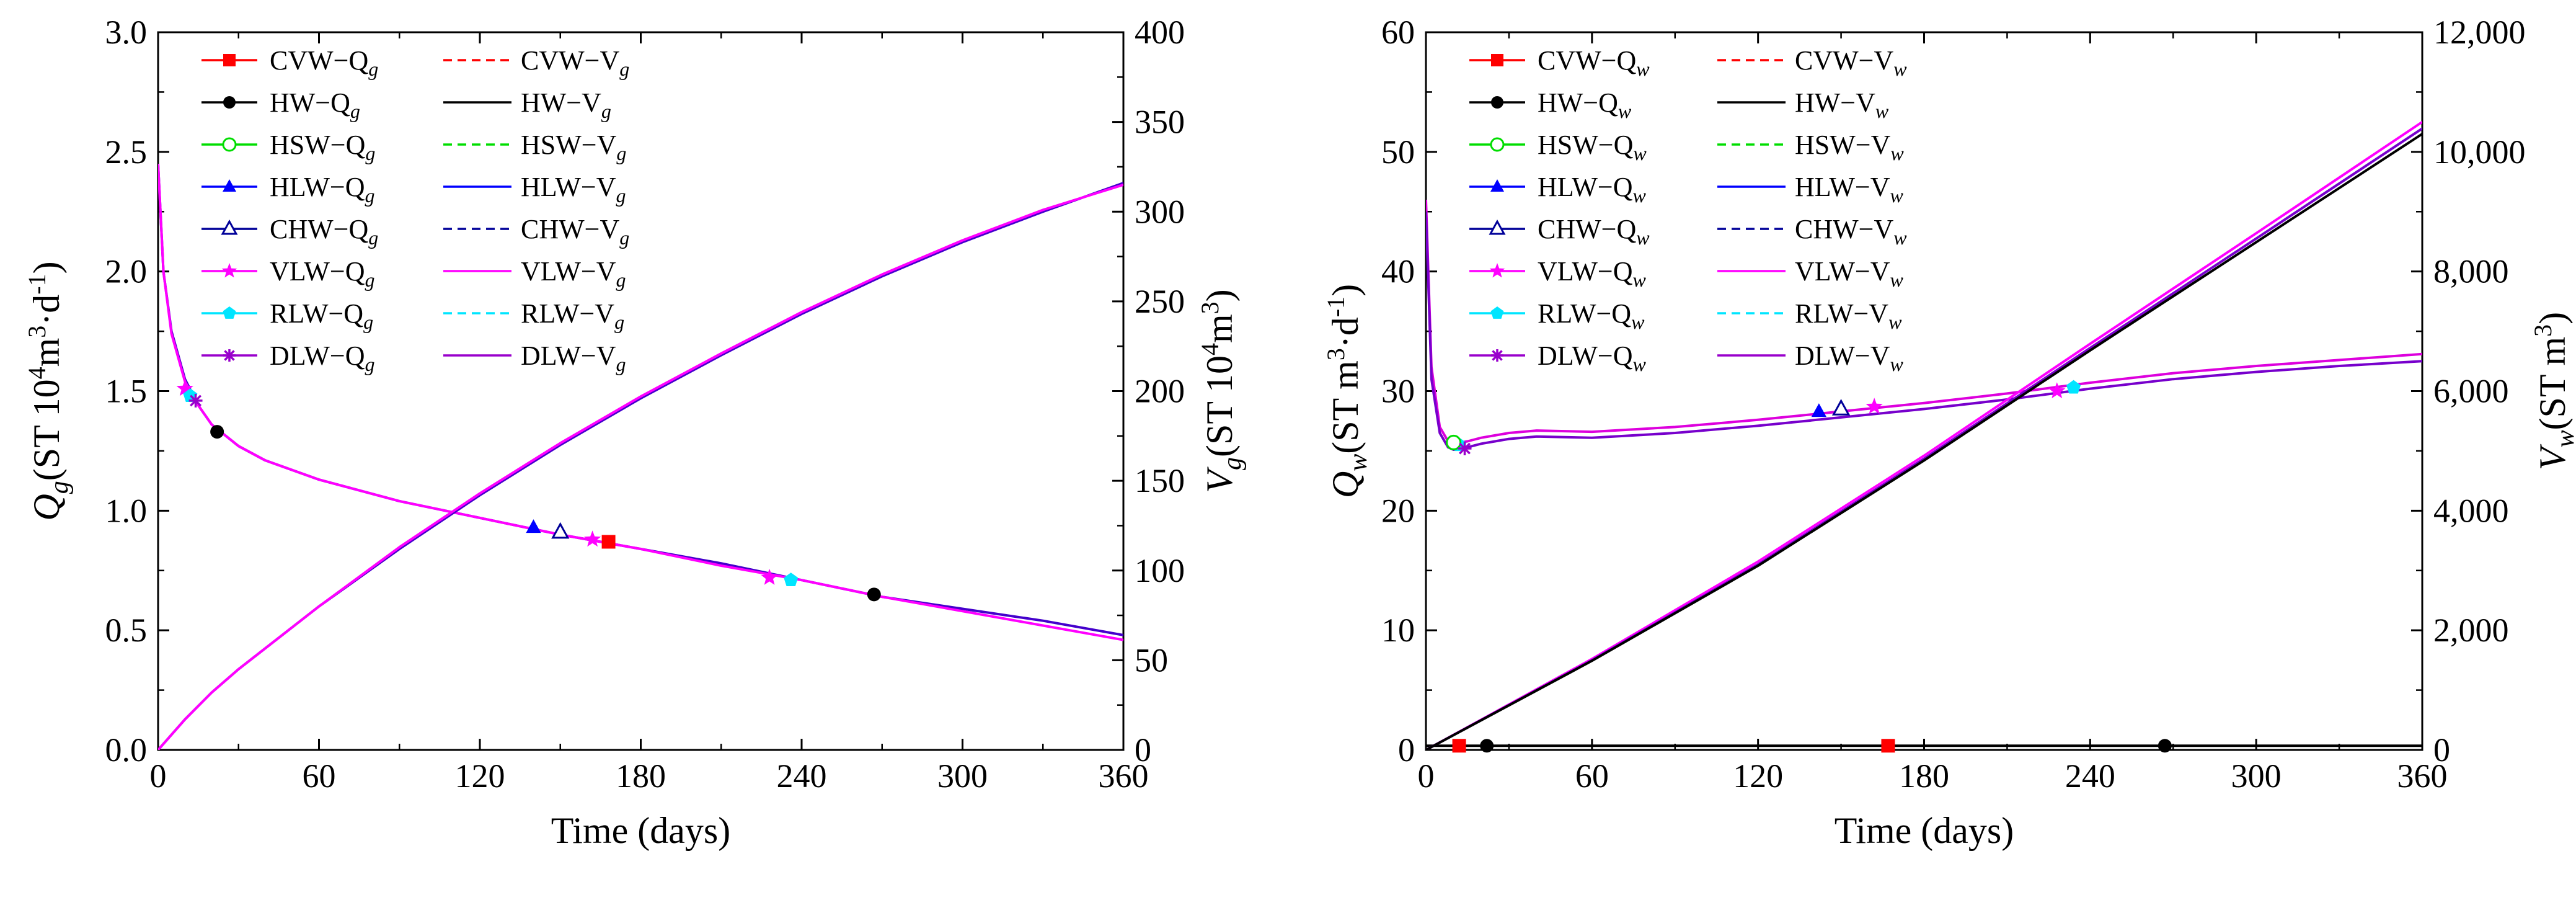  I want to click on legend-label-text: CHW−Q, so click(1587, 229).